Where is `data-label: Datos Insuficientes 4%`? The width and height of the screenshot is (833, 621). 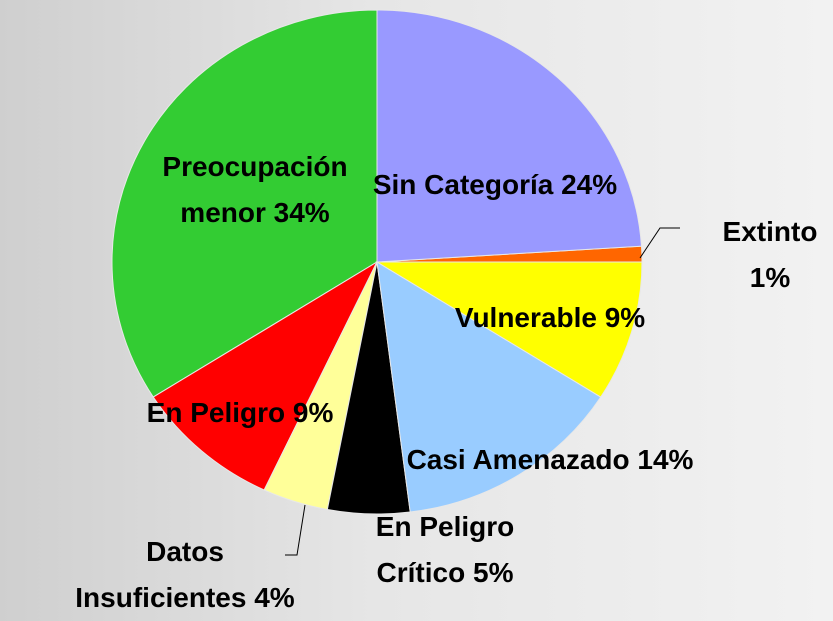
data-label: Datos Insuficientes 4% is located at coordinates (185, 575).